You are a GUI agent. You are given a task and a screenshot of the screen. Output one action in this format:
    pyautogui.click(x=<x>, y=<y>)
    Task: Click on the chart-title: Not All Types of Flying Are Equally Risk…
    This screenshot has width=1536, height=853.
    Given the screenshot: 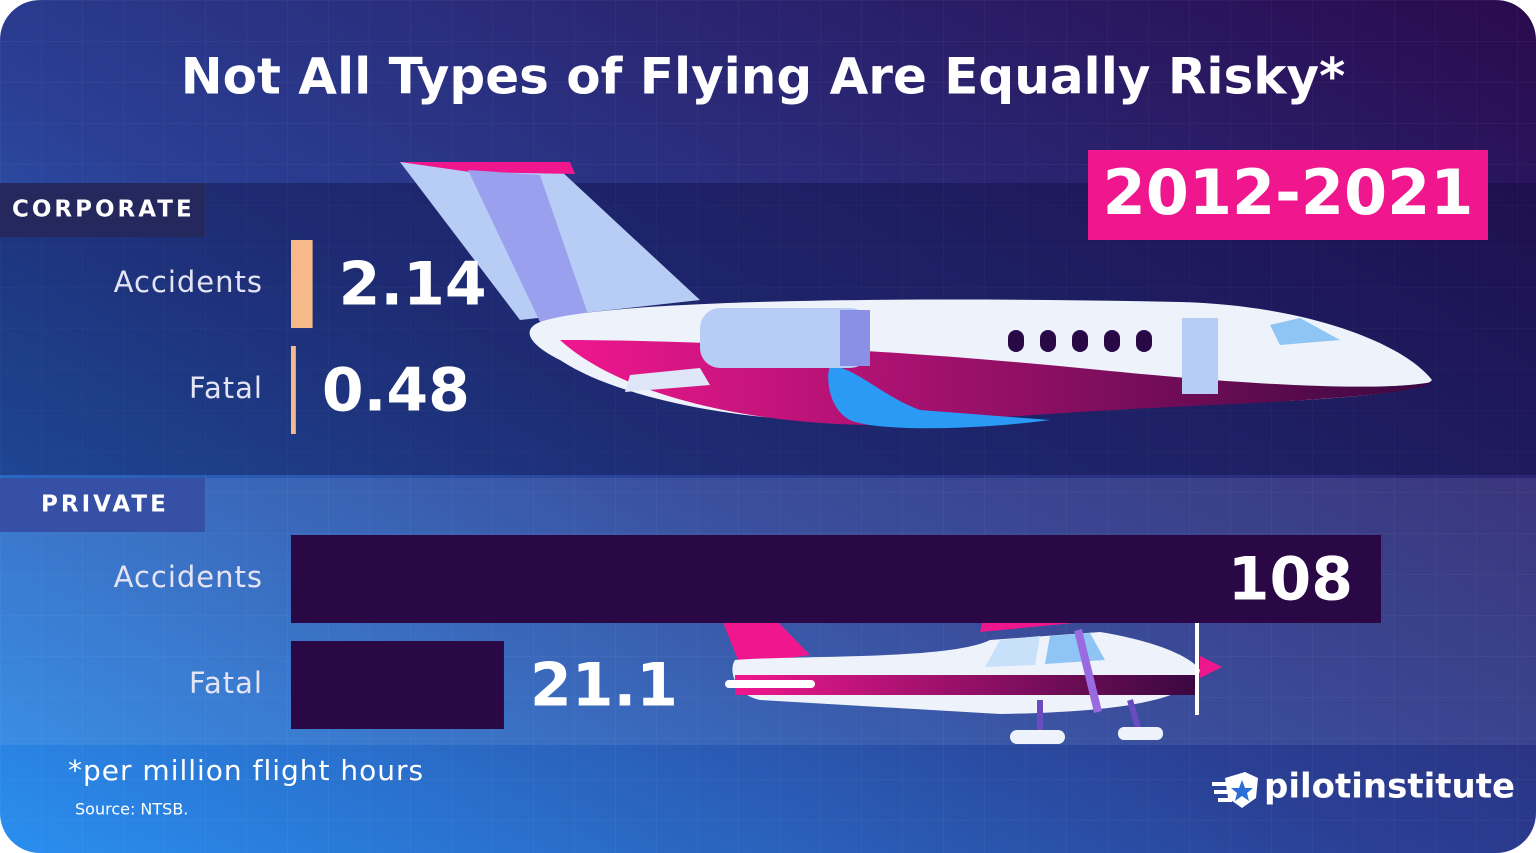 What is the action you would take?
    pyautogui.click(x=763, y=77)
    